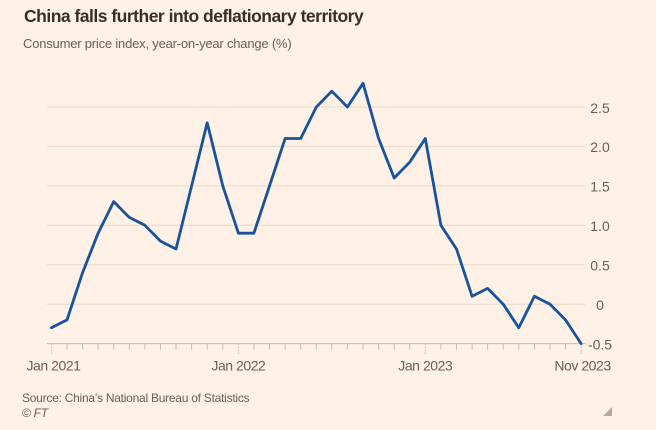 Image resolution: width=656 pixels, height=430 pixels. What do you see at coordinates (600, 147) in the screenshot?
I see `svg-text: 2.0` at bounding box center [600, 147].